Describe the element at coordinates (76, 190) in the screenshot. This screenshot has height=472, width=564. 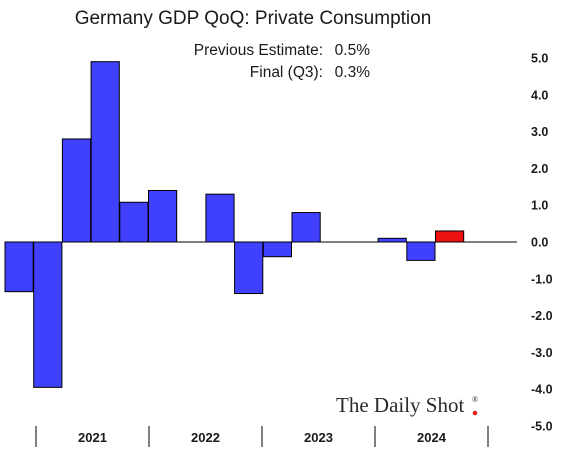
I see `bar-2021-q2` at that location.